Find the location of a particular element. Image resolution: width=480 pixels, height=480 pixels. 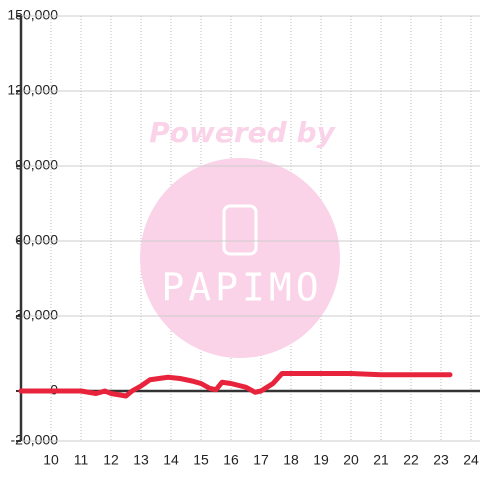

x-tick-label: 20 is located at coordinates (351, 460).